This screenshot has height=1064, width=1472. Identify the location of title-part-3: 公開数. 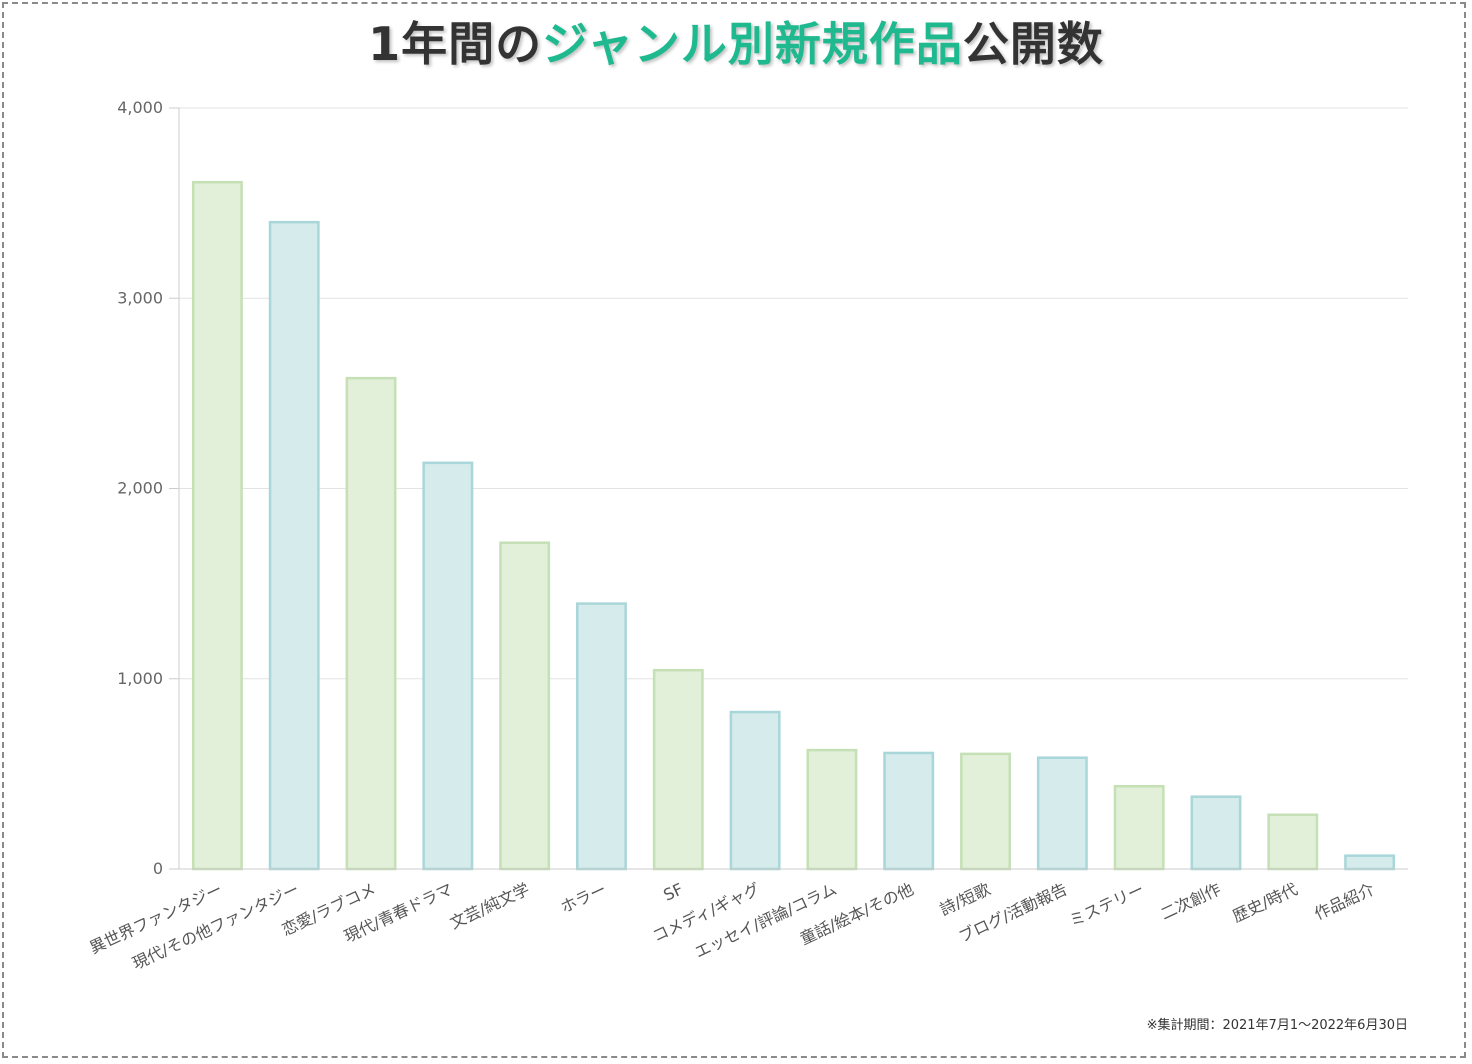
(1033, 44).